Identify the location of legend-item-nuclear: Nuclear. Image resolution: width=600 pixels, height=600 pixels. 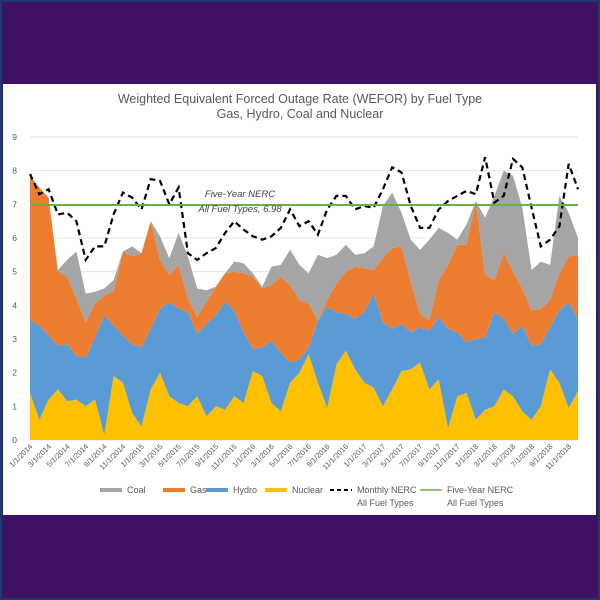
(294, 490).